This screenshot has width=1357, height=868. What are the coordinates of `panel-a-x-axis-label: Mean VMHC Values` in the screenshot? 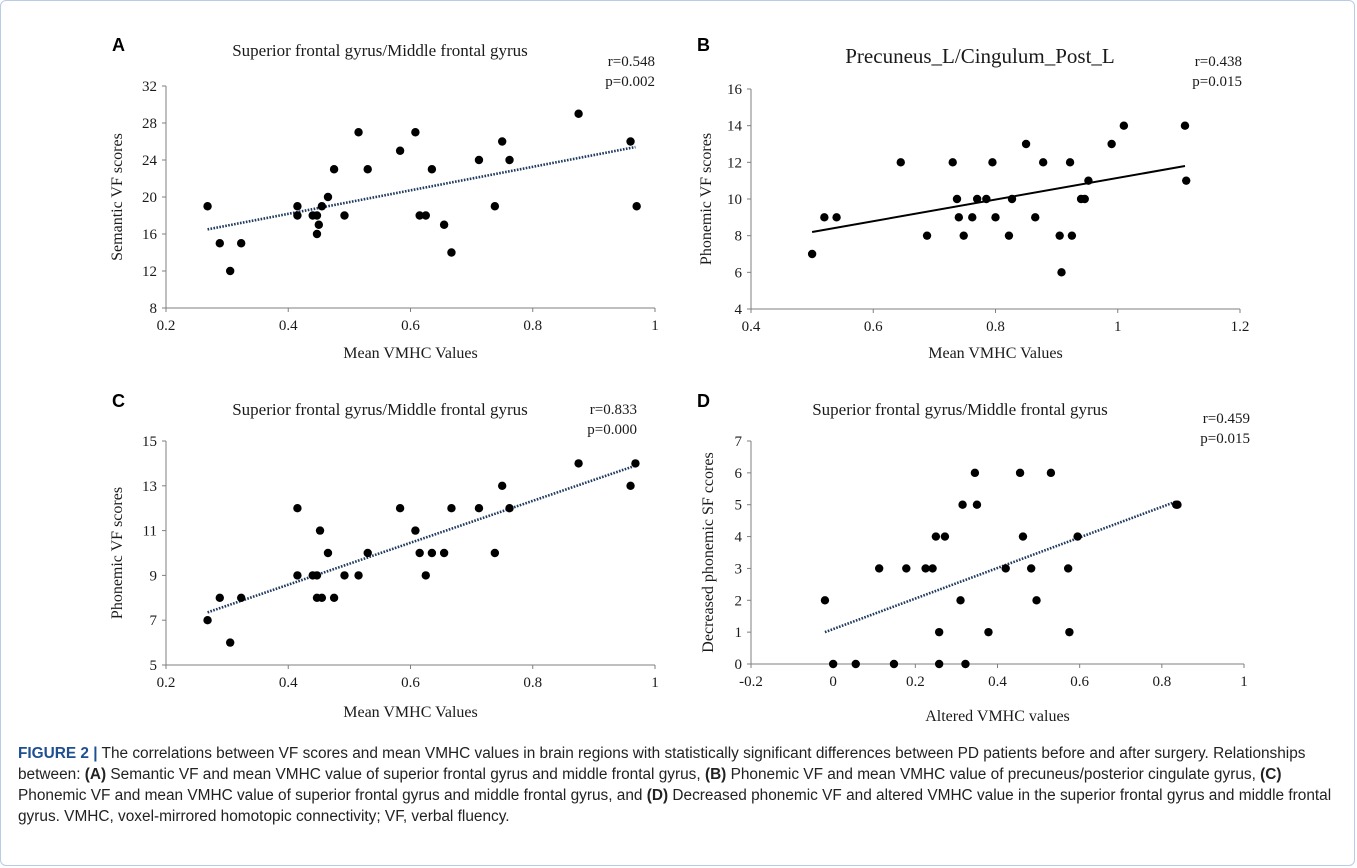 It's located at (410, 353).